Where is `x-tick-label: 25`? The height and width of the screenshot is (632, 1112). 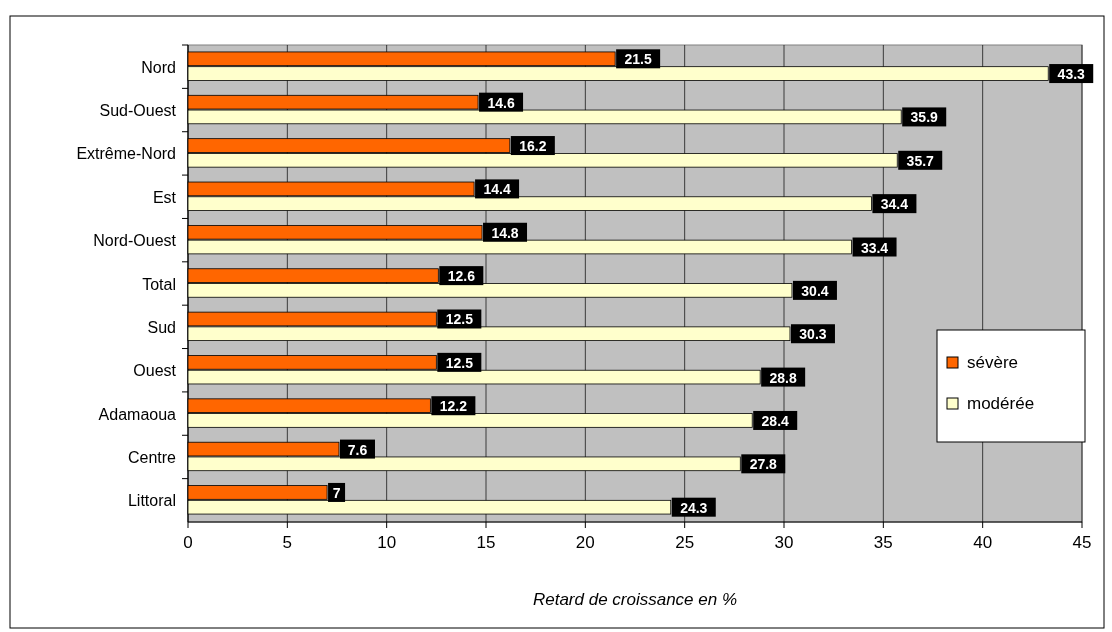
x-tick-label: 25 is located at coordinates (685, 542).